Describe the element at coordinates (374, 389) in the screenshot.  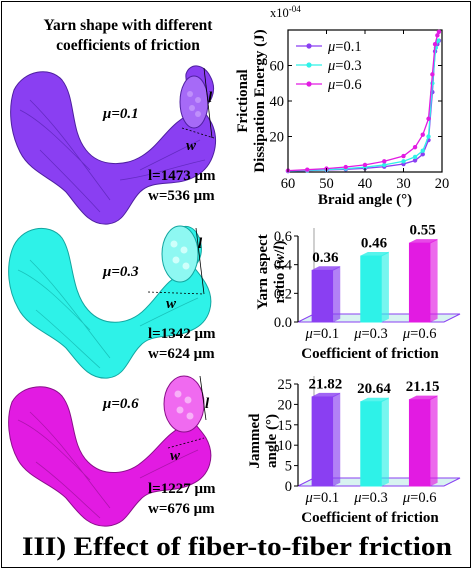
I see `bar-value-label: 20.64` at that location.